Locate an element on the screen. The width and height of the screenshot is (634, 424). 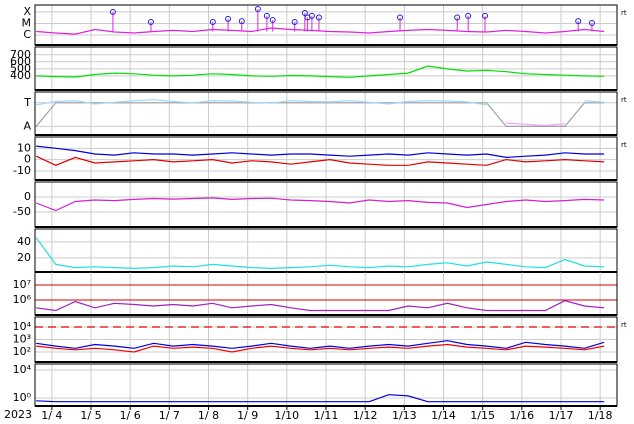
y-tick-label: 10⁶ is located at coordinates (22, 299).